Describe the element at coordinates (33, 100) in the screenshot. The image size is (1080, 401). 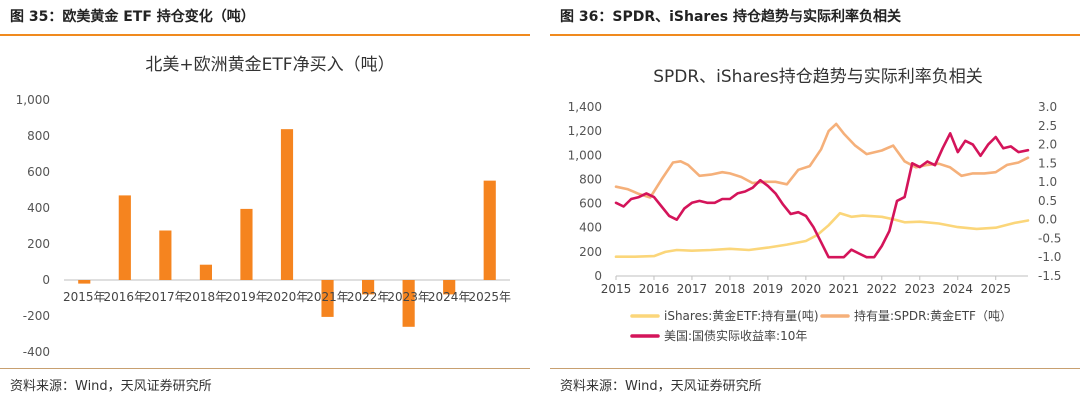
I see `bar-y-tick-label: 1,000` at that location.